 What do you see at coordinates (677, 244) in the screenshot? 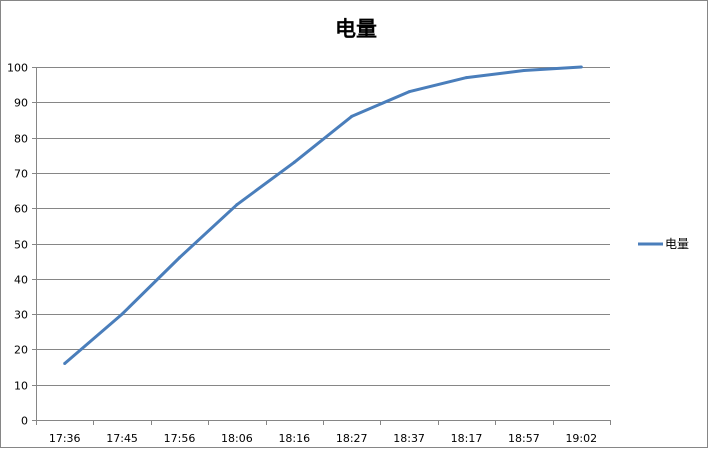
I see `legend-label: 电量` at bounding box center [677, 244].